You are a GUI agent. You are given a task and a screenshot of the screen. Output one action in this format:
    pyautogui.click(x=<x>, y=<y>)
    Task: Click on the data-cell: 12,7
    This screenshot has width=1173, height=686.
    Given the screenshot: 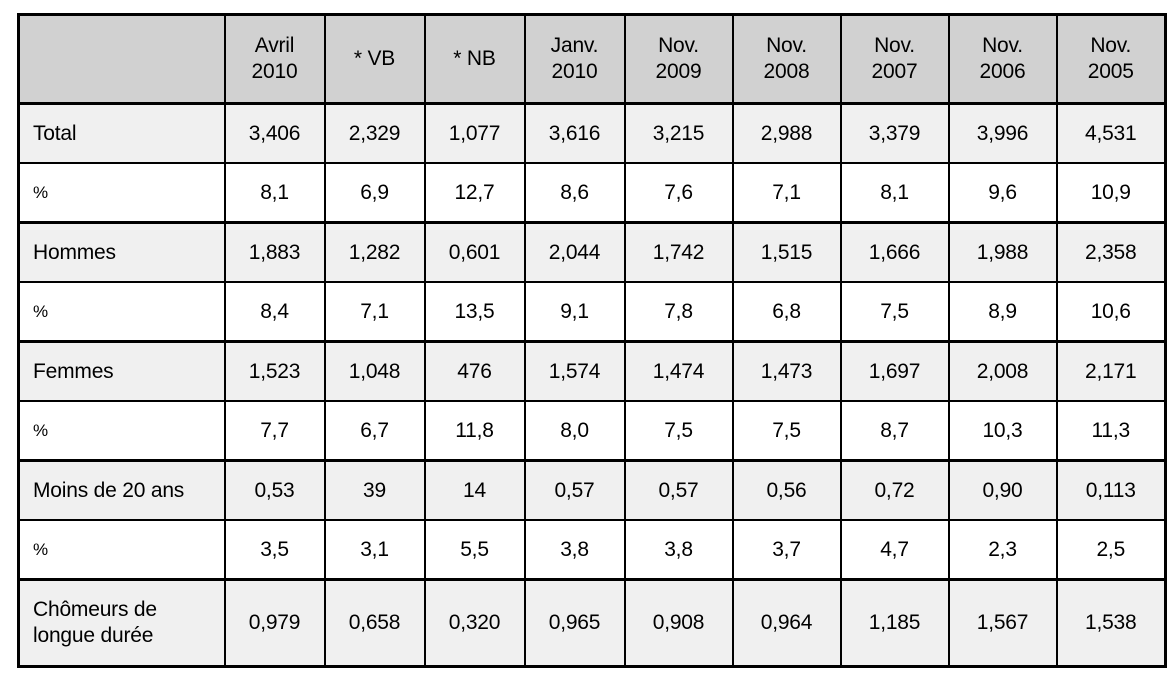 What is the action you would take?
    pyautogui.click(x=474, y=193)
    